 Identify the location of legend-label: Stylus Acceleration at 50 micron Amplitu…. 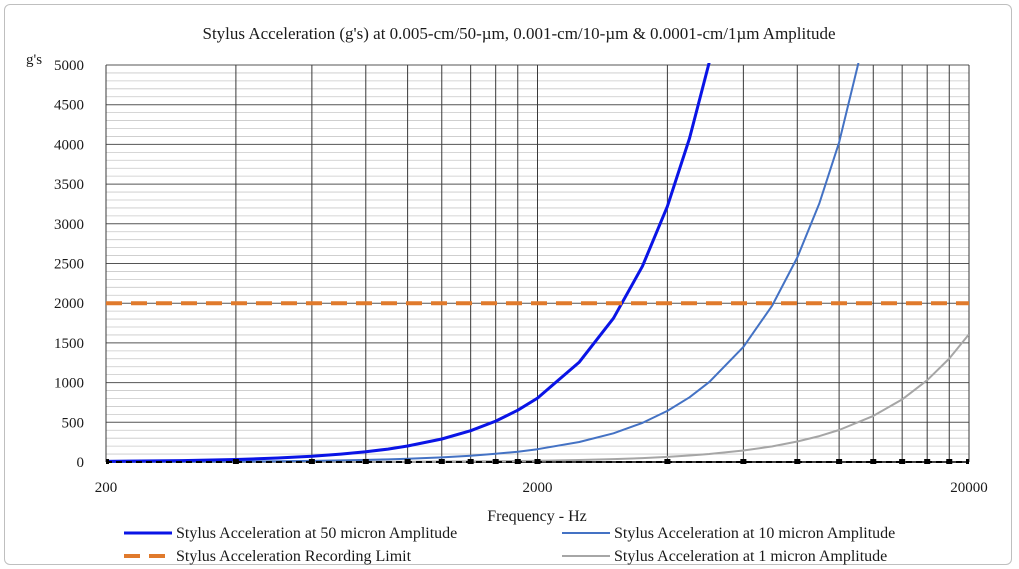
(316, 533).